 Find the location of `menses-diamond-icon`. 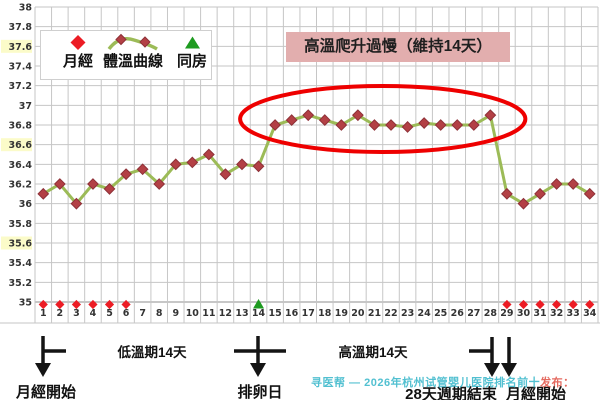

menses-diamond-icon is located at coordinates (78, 42).